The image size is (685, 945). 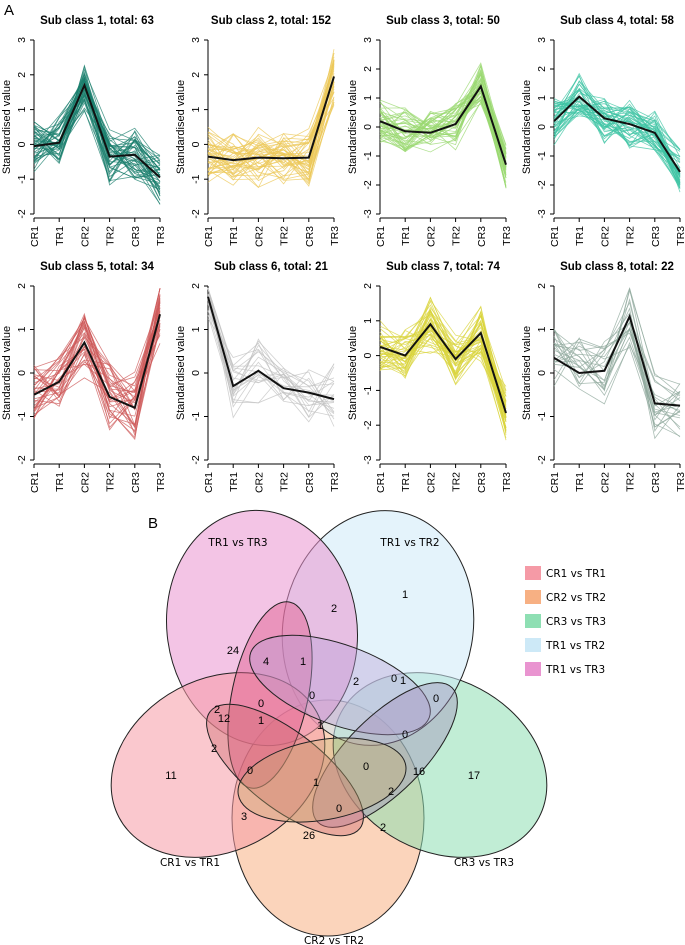 I want to click on venn-label-cr2-tr2: CR2 vs TR2, so click(x=334, y=940).